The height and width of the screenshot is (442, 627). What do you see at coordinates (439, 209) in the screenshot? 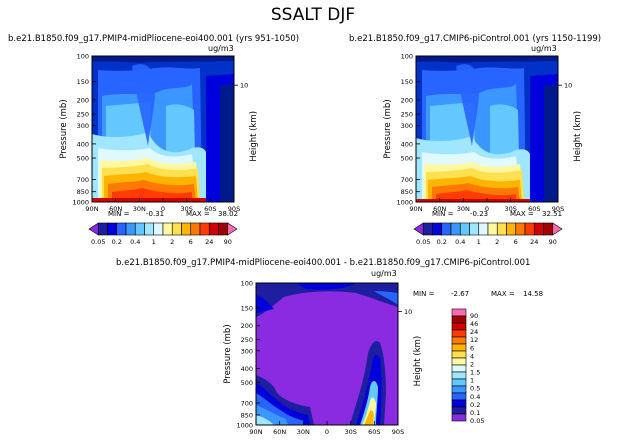
I see `x-tick-label: 60N` at bounding box center [439, 209].